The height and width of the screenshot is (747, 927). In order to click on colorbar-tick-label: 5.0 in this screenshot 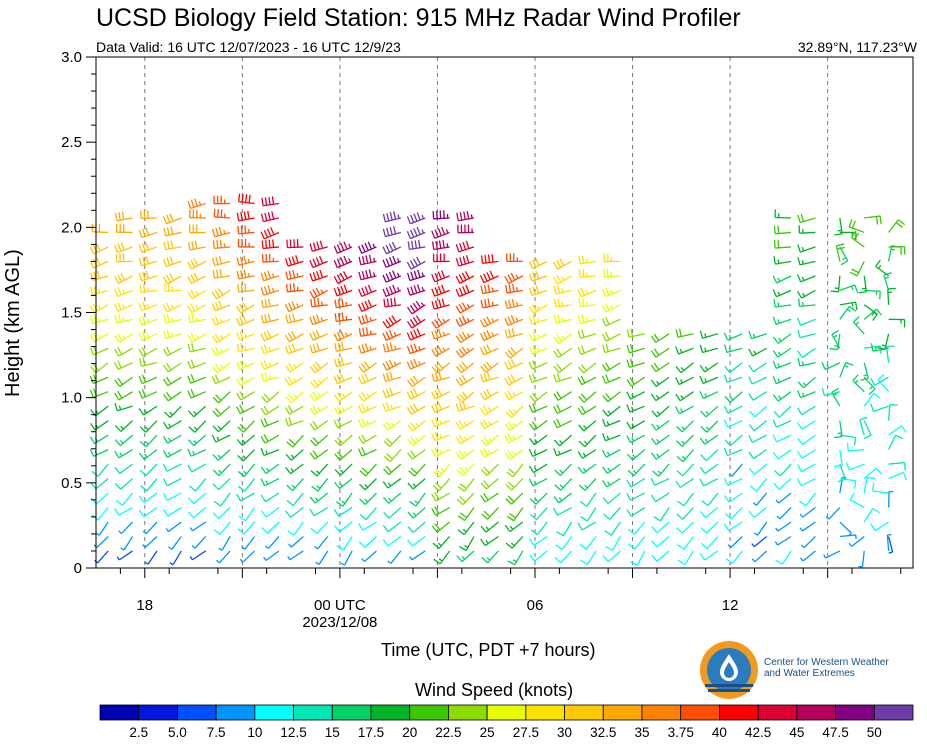, I will do `click(177, 732)`.